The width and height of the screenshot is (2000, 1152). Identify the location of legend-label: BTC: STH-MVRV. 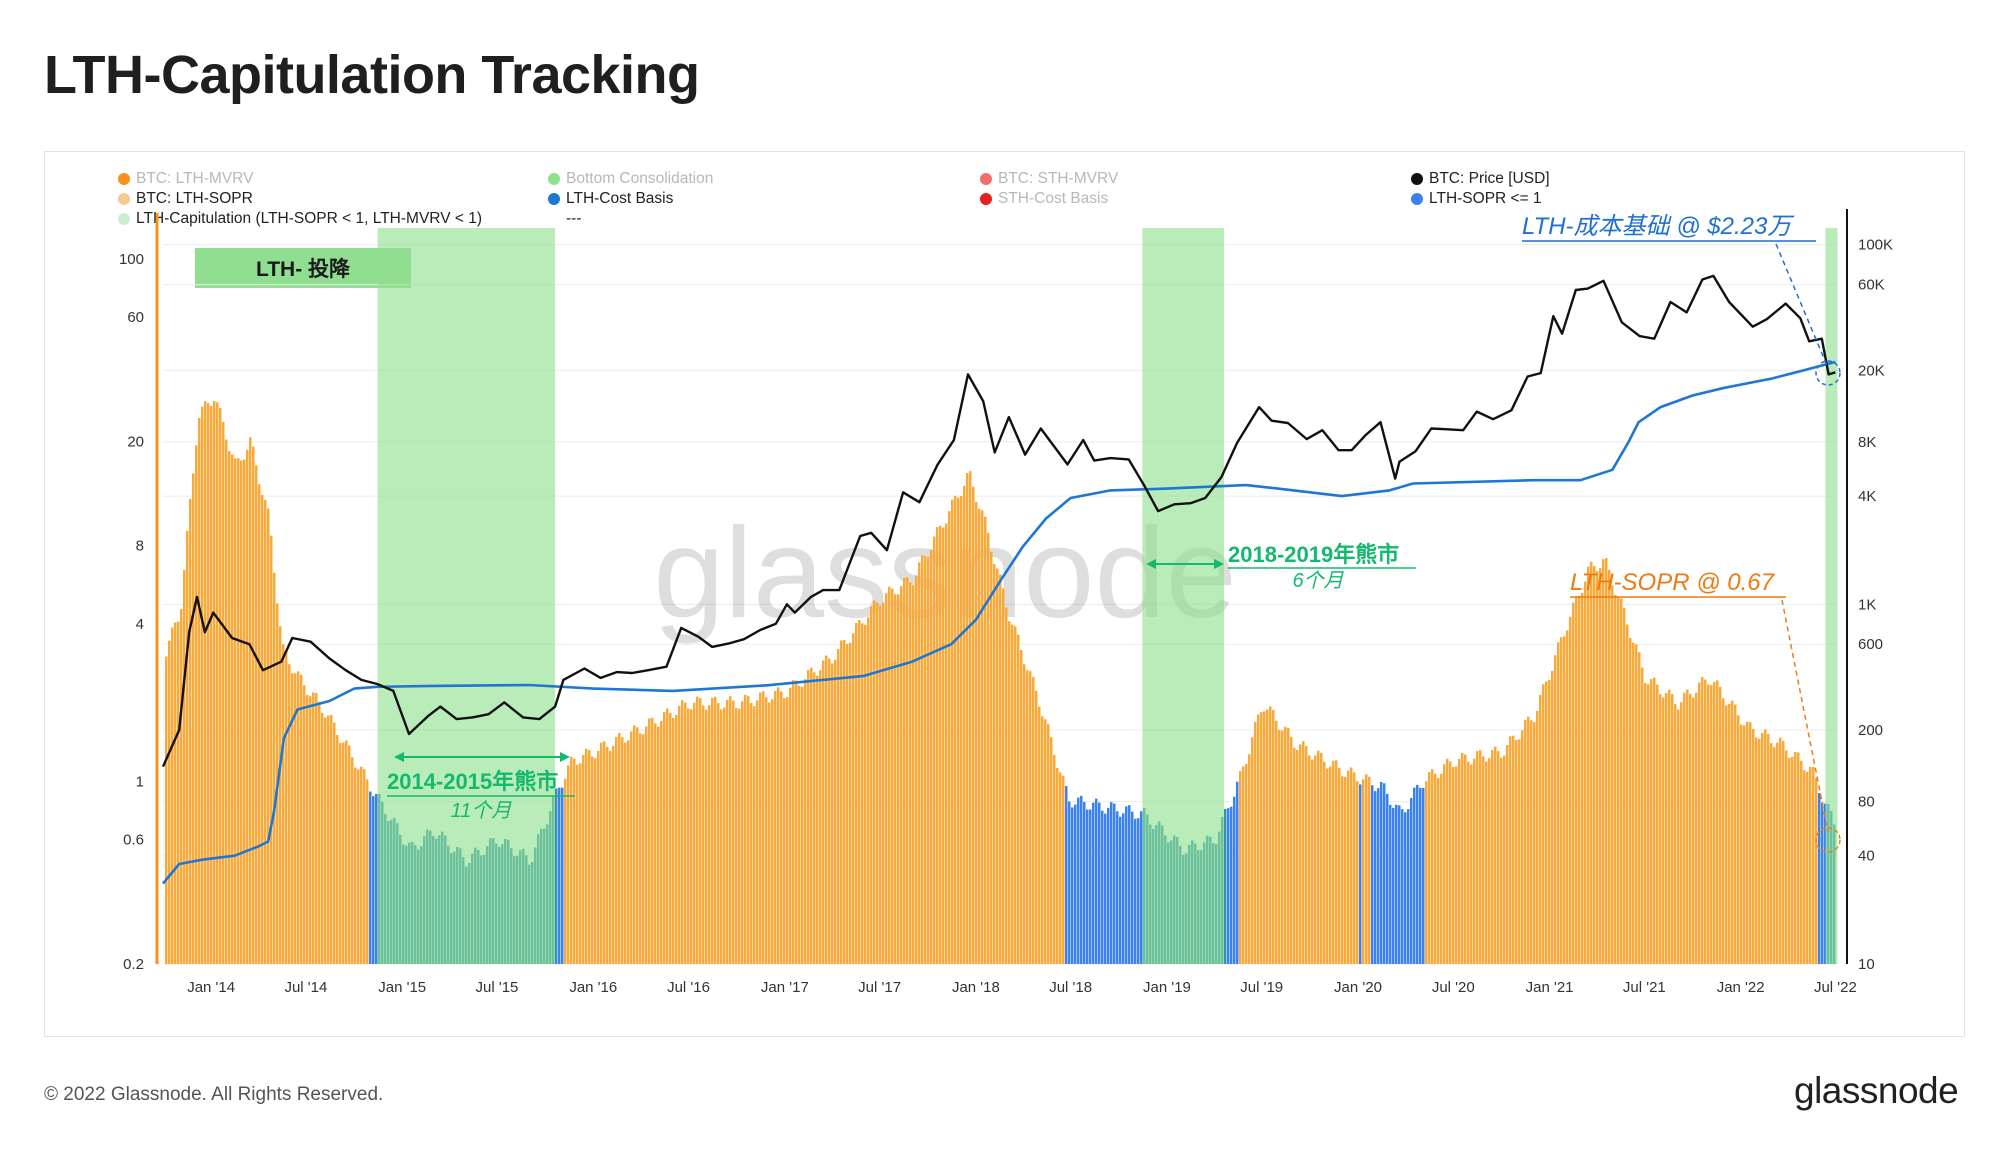
(1058, 178).